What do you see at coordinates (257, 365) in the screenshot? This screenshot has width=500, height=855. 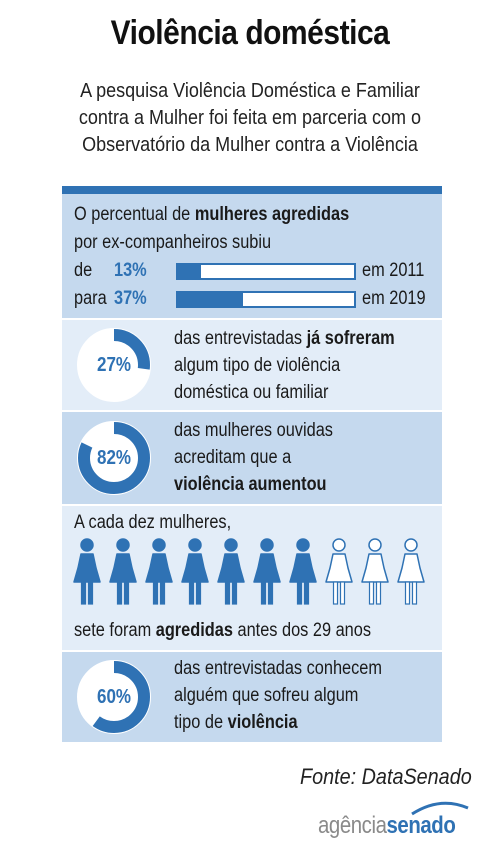 I see `panel2-line2: algum tipo de violência` at bounding box center [257, 365].